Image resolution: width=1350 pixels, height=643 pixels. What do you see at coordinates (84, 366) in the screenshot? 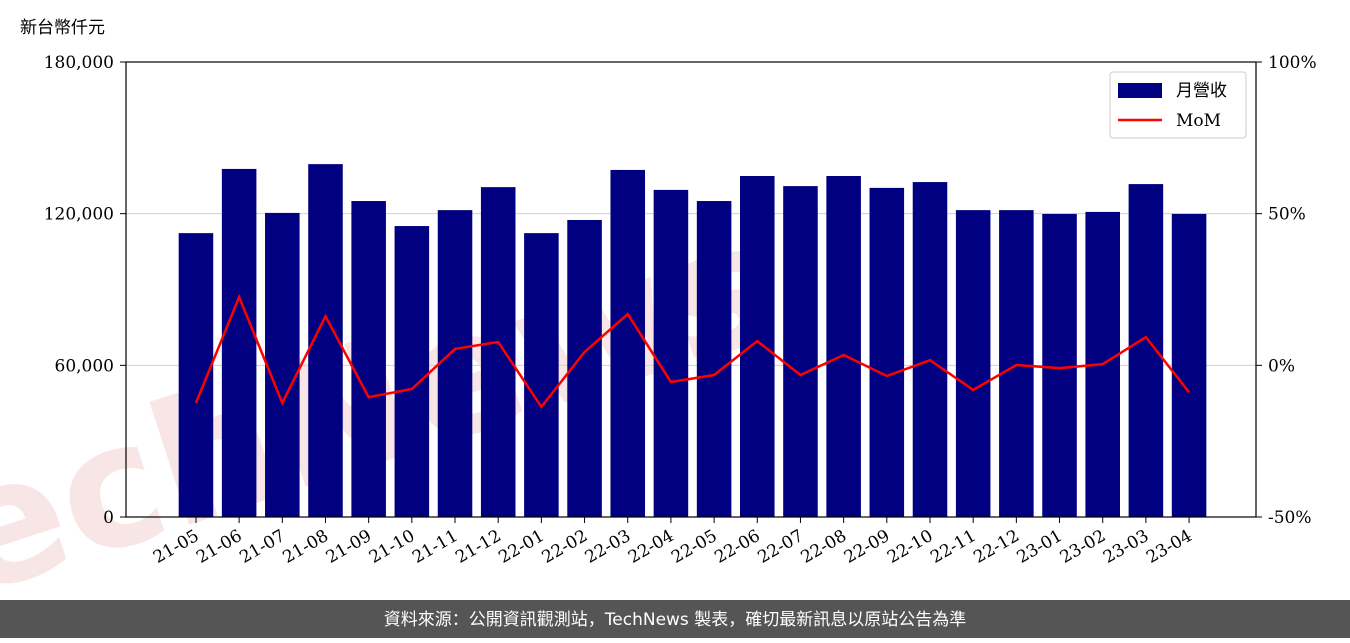
I see `y-tick-label: 60,000` at bounding box center [84, 366].